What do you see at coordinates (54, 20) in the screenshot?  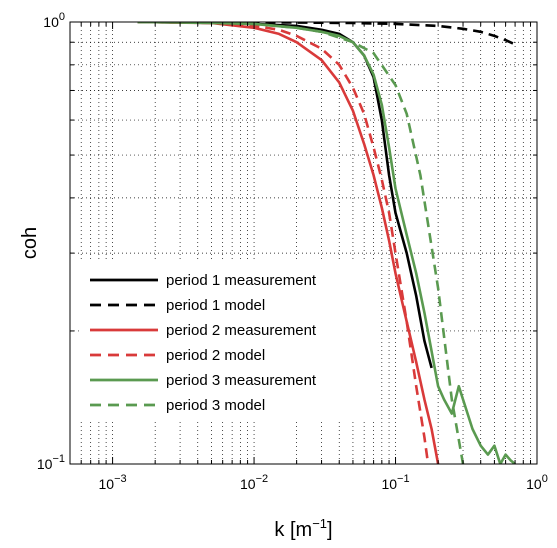 I see `y-tick-label: 10⁰` at bounding box center [54, 20].